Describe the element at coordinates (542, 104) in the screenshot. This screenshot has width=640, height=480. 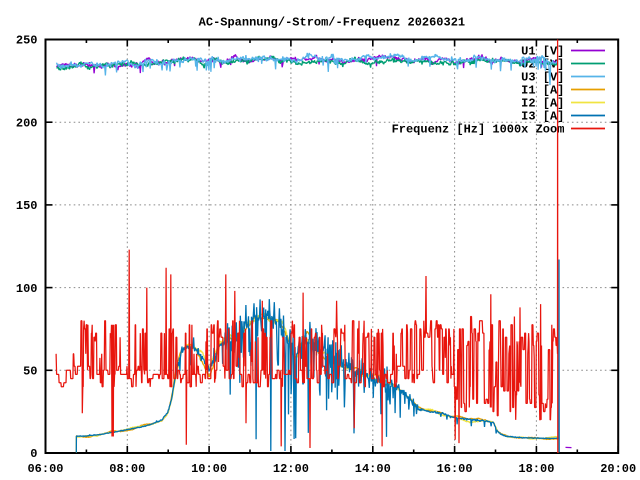
I see `svg-text: I2 [A]` at that location.